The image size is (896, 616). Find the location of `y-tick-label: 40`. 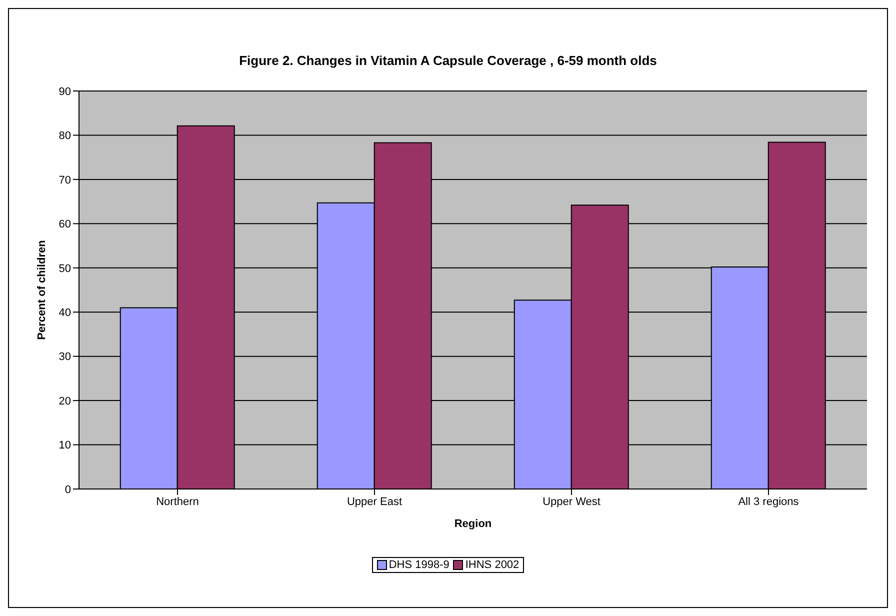

y-tick-label: 40 is located at coordinates (64, 313).